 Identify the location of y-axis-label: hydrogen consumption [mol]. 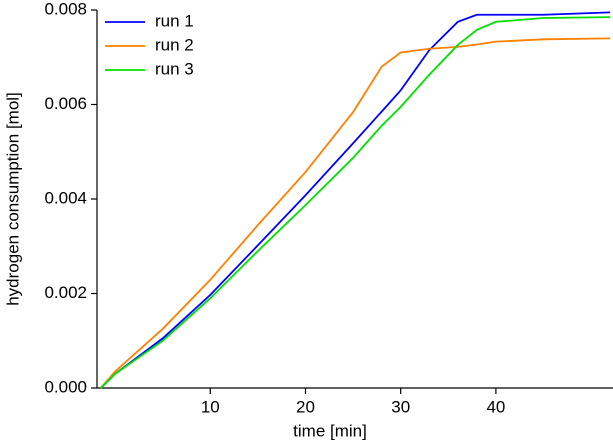
(12, 199).